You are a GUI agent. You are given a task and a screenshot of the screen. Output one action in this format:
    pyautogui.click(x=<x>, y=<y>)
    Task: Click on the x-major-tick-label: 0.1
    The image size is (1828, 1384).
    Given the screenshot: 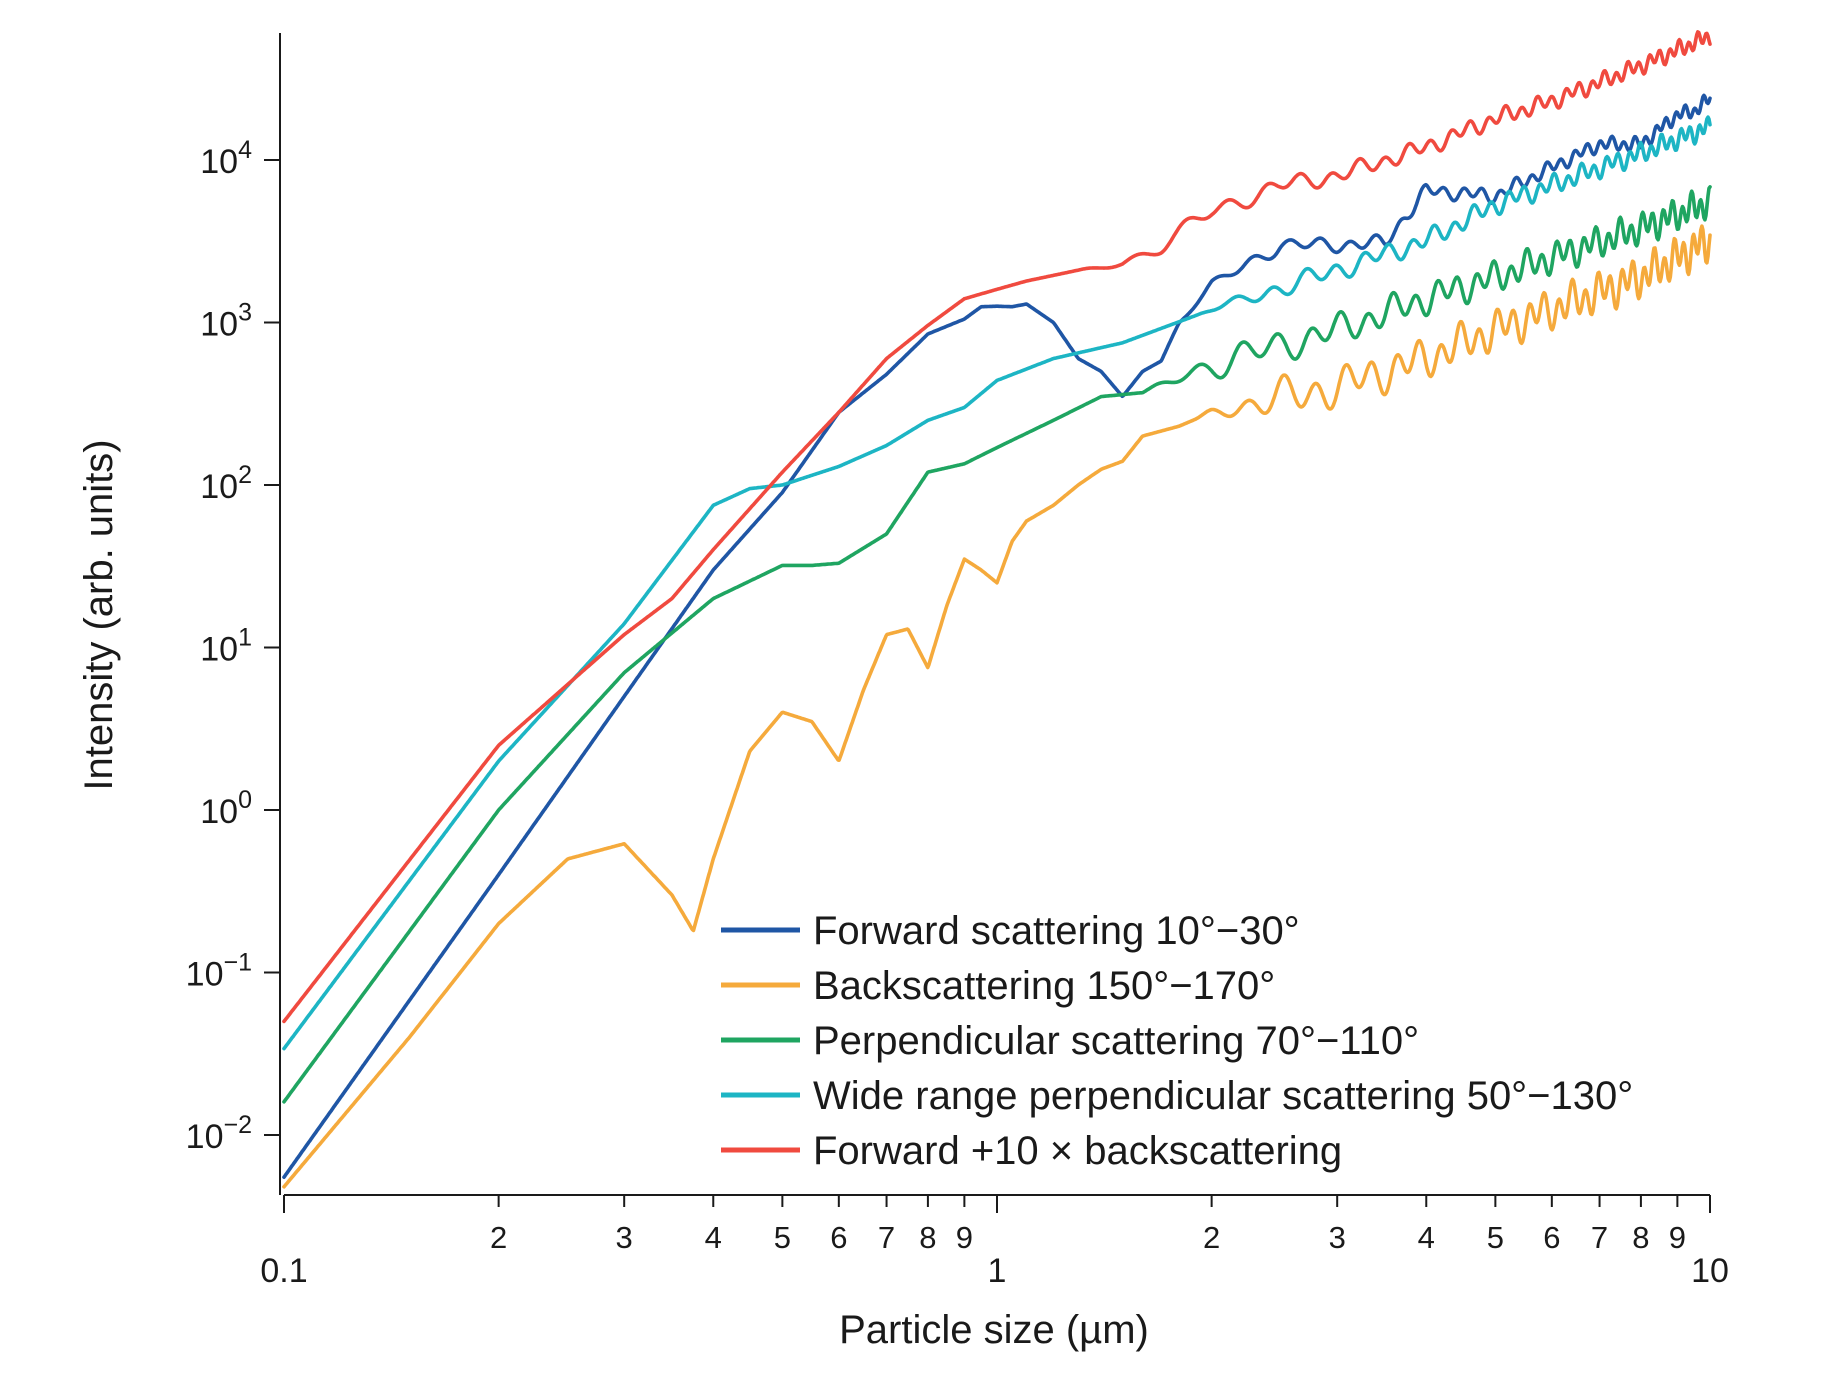 What is the action you would take?
    pyautogui.click(x=283, y=1271)
    